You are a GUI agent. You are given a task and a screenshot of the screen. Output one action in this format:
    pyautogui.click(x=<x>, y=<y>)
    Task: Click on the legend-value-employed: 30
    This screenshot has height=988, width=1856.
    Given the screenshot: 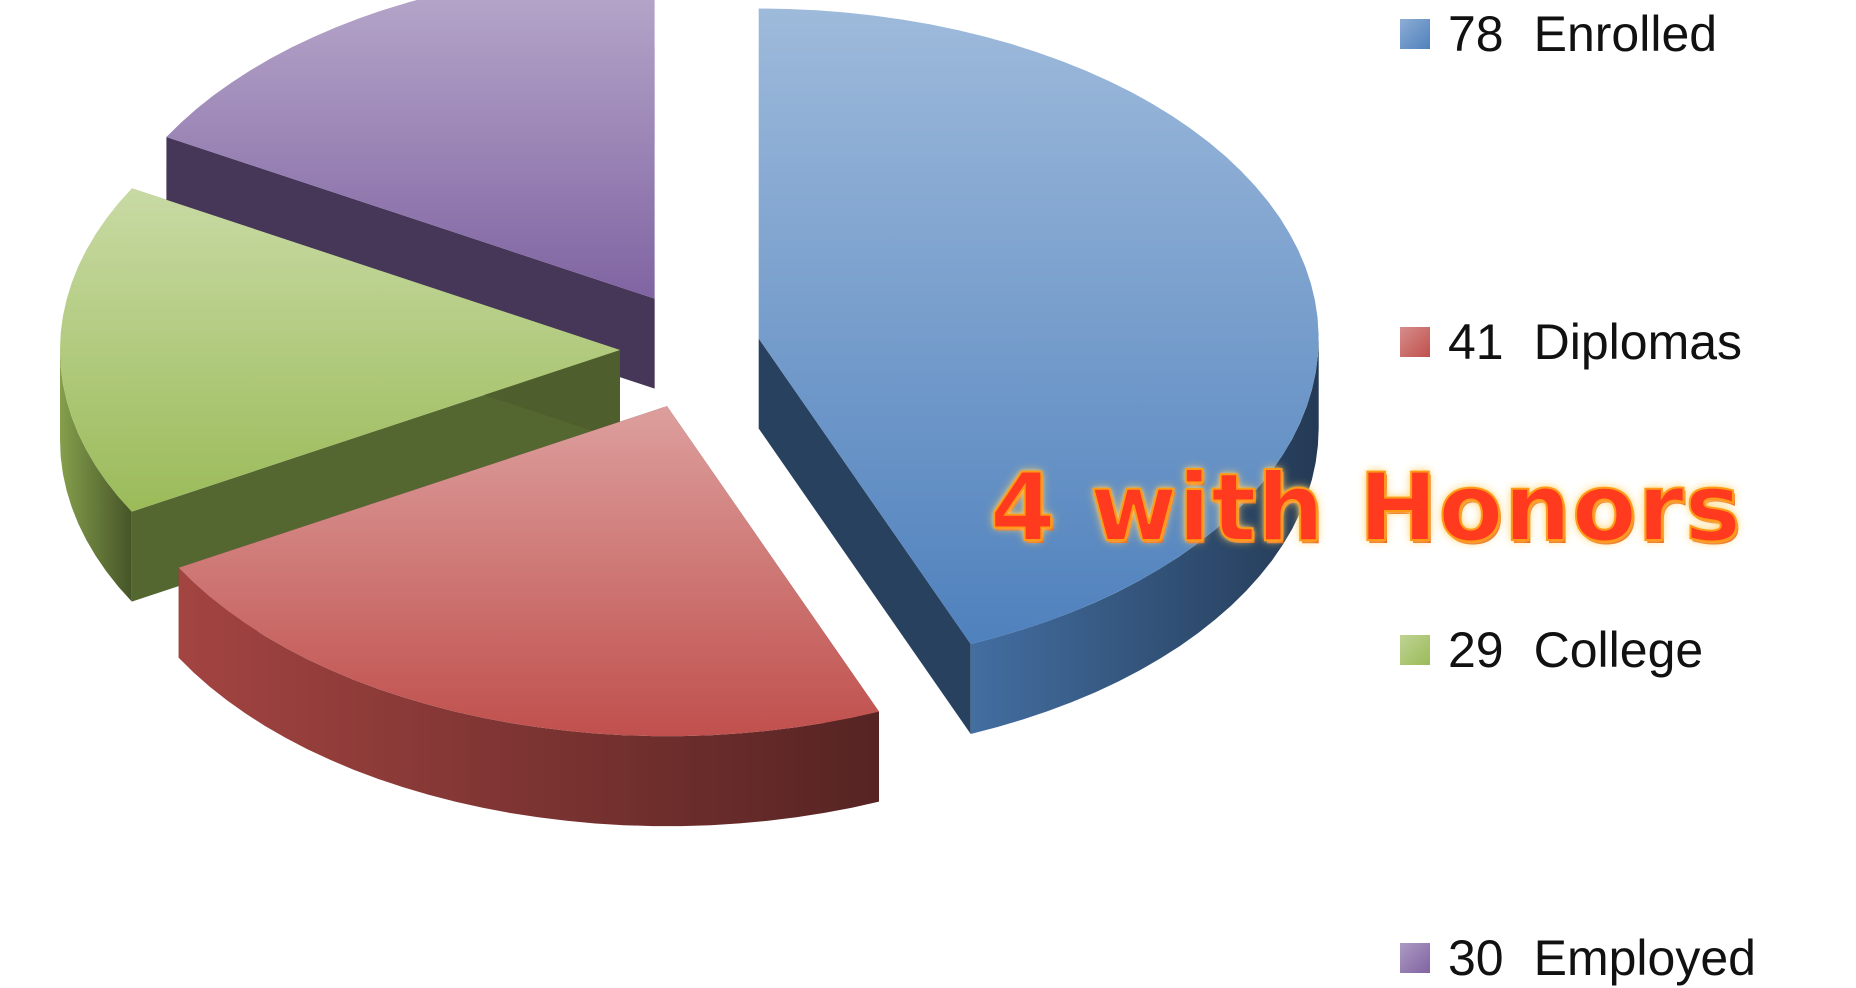 What is the action you would take?
    pyautogui.click(x=1476, y=958)
    